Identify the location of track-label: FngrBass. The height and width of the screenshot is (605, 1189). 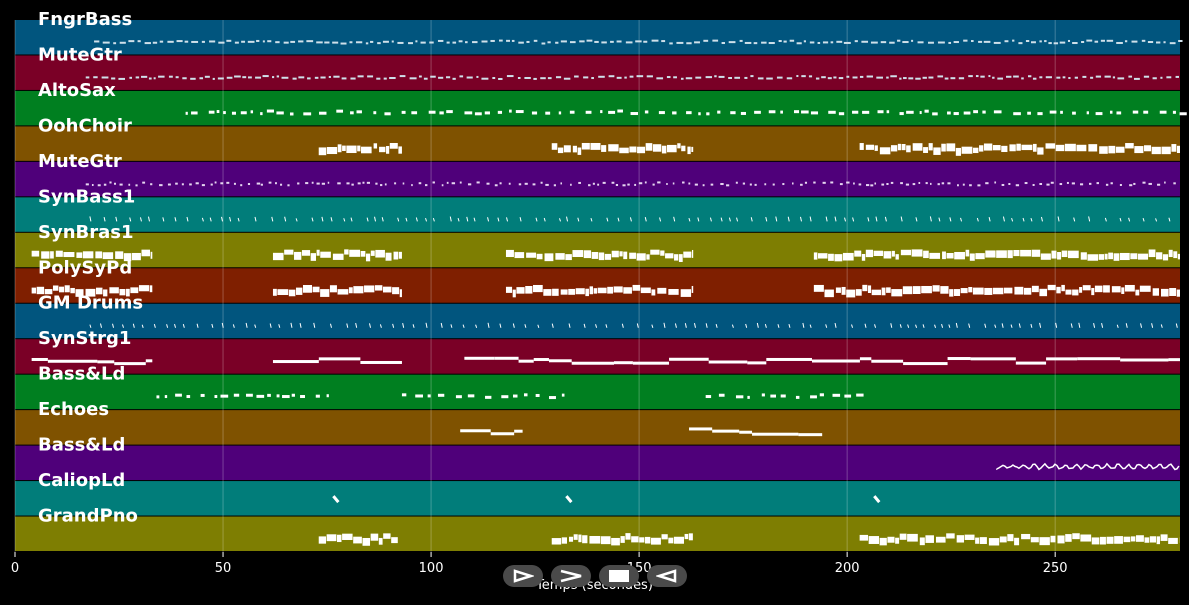
(85, 19).